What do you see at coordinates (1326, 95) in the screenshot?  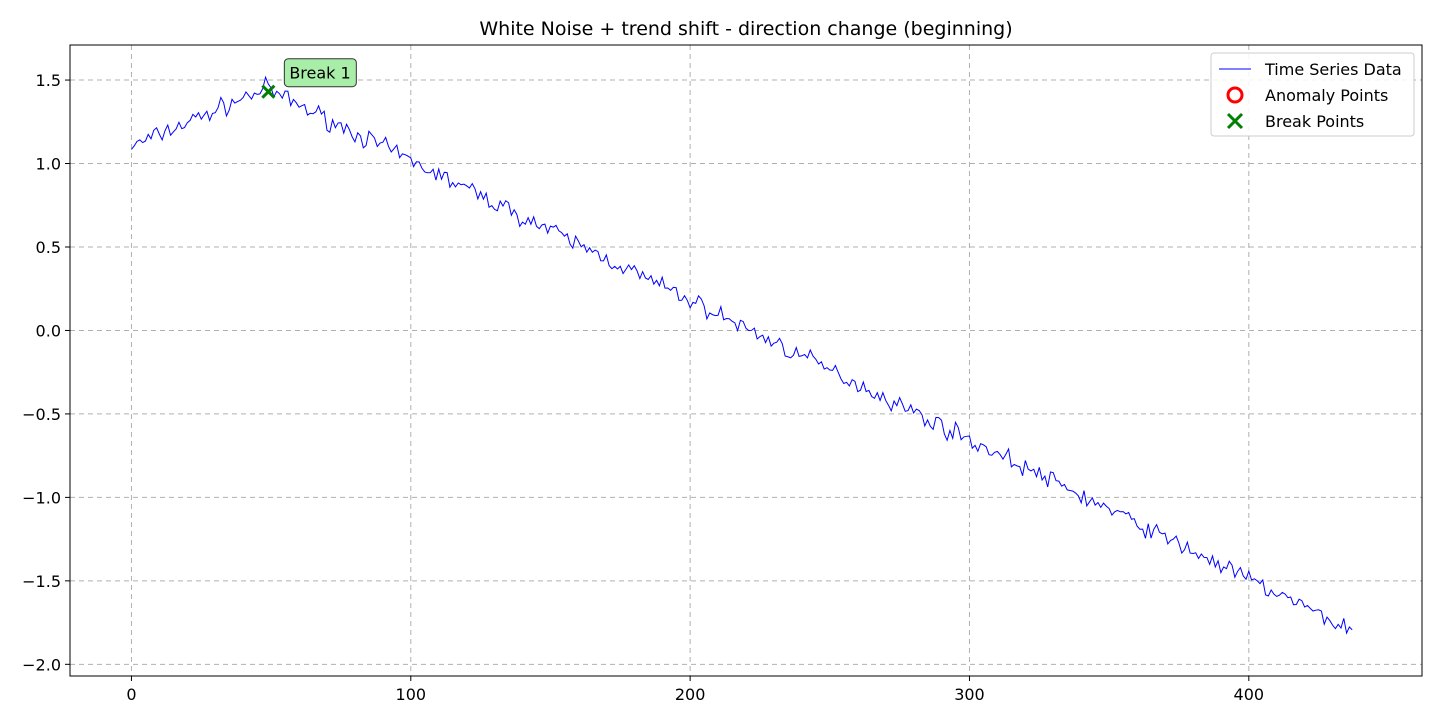 I see `legend-label: Anomaly Points` at bounding box center [1326, 95].